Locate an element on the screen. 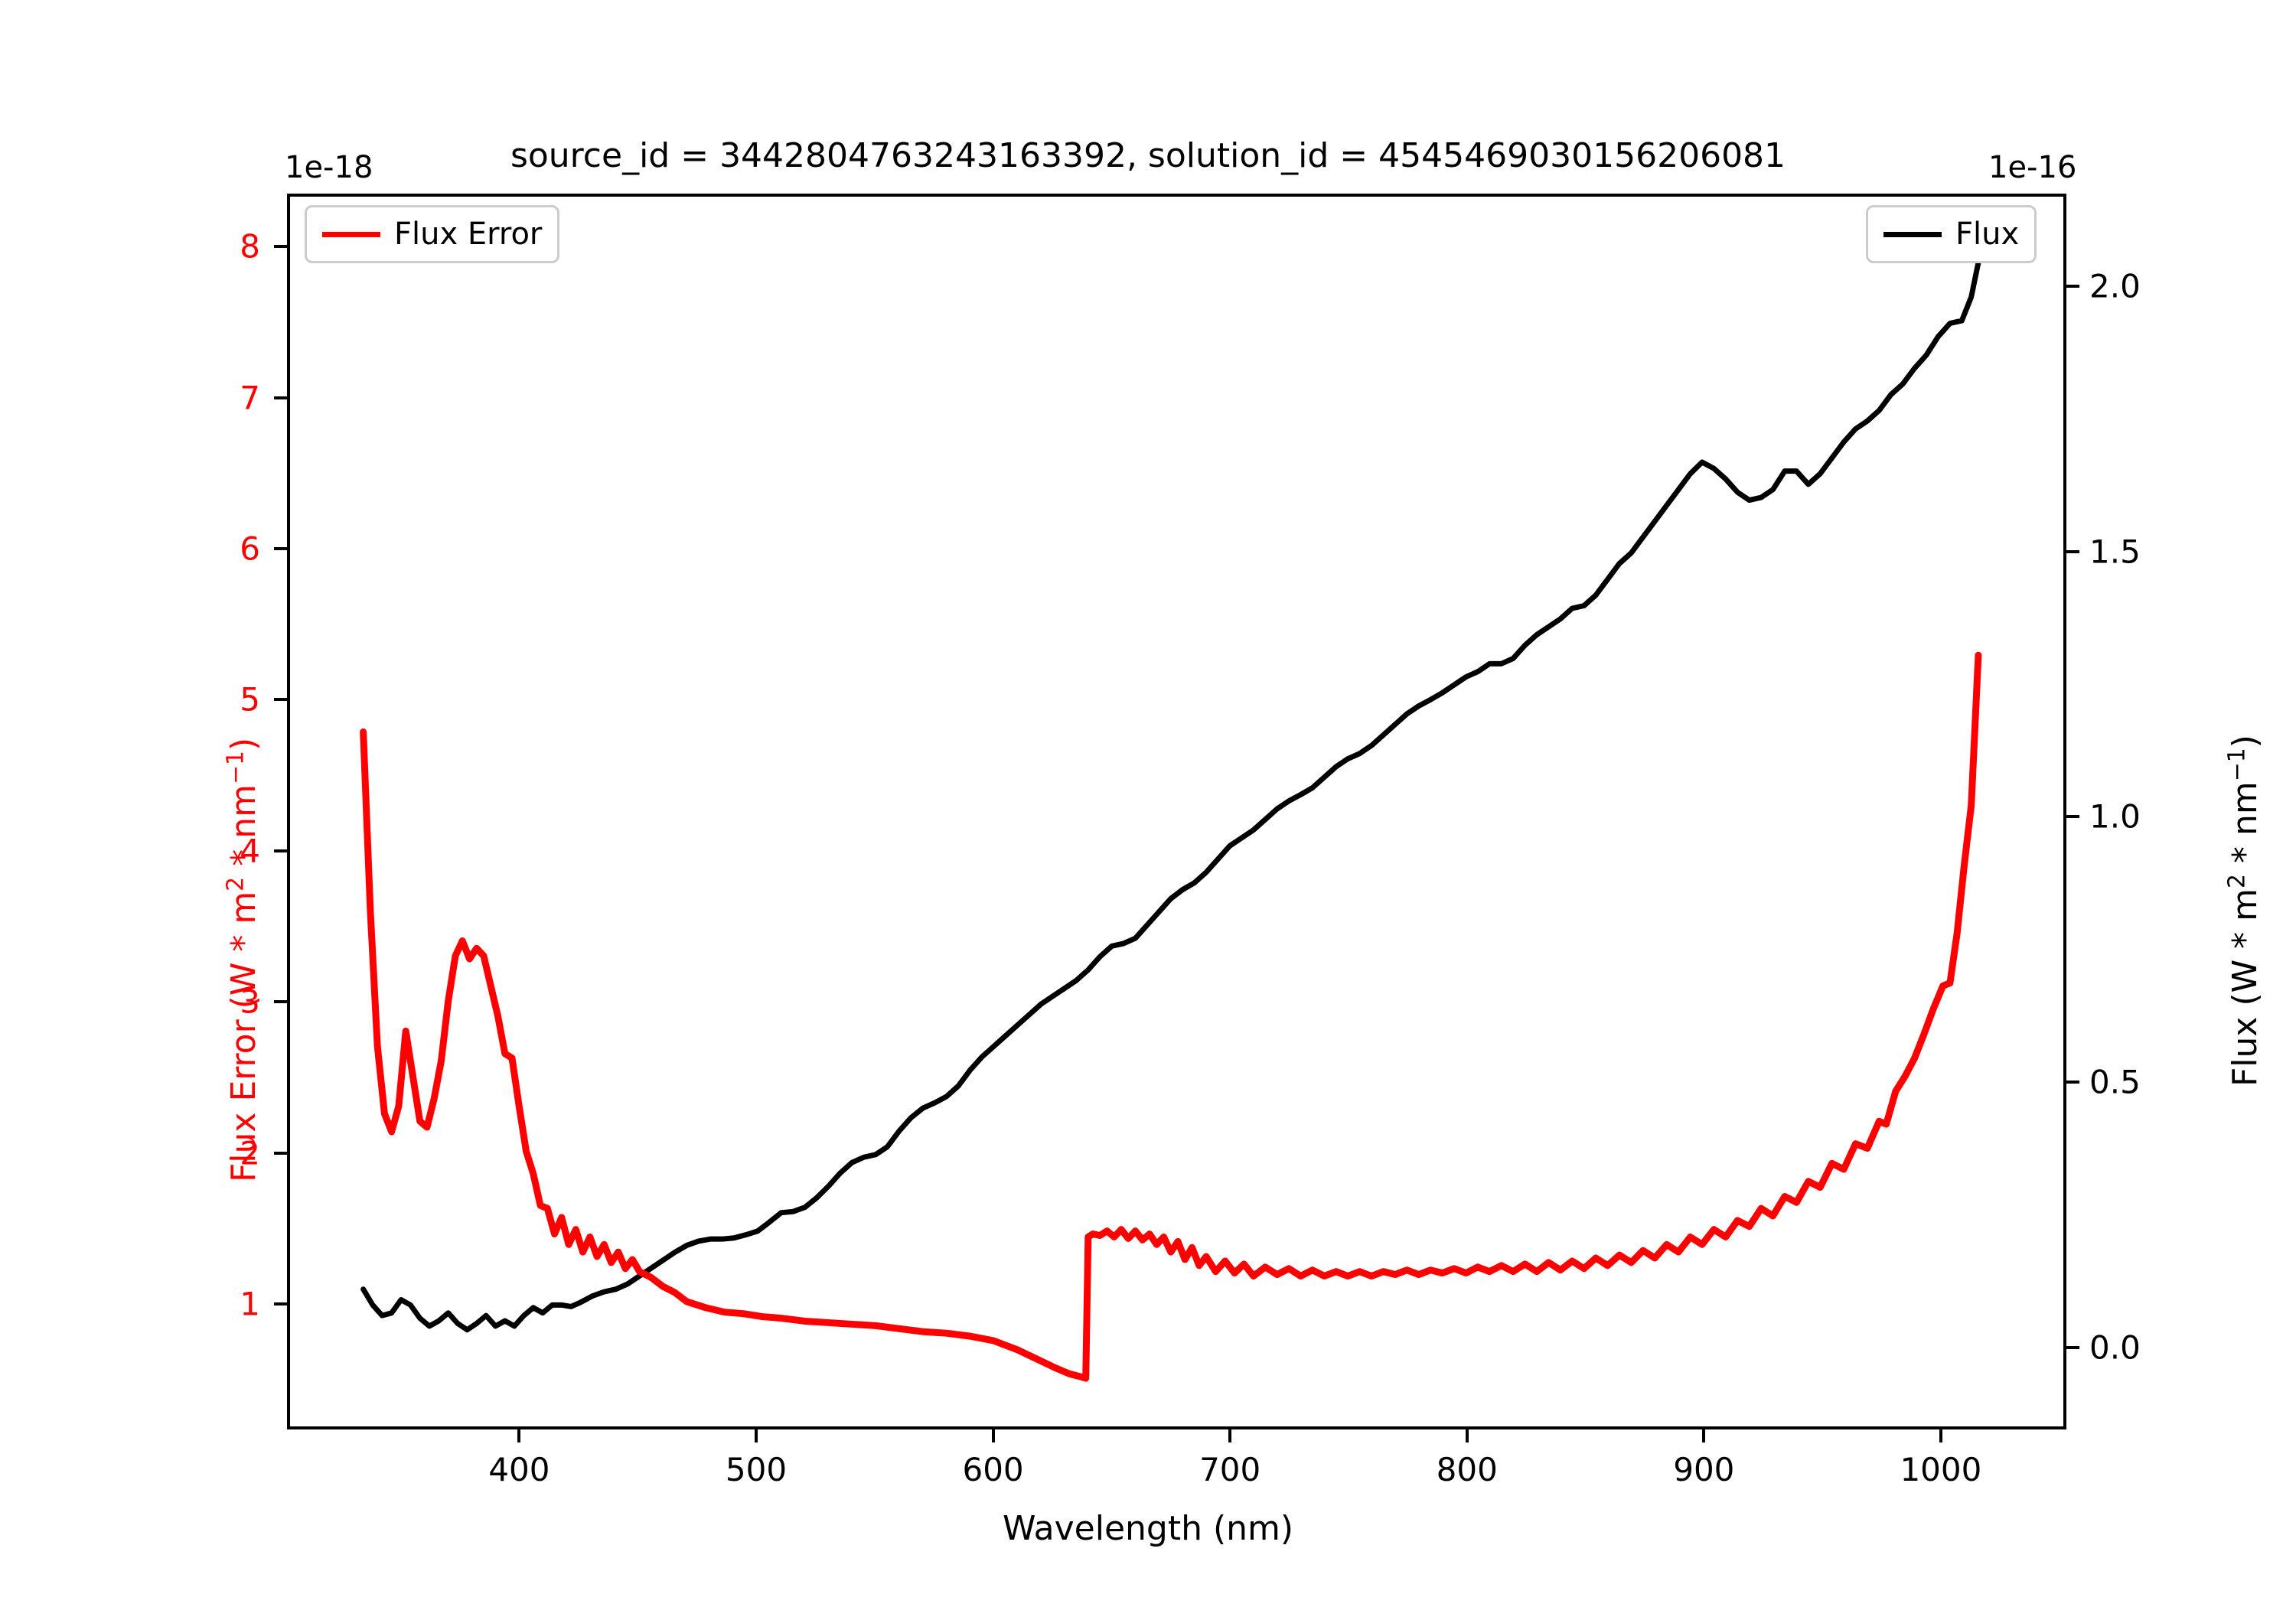 The width and height of the screenshot is (2296, 1607). left-axis-offset-label: 1e-18 is located at coordinates (329, 167).